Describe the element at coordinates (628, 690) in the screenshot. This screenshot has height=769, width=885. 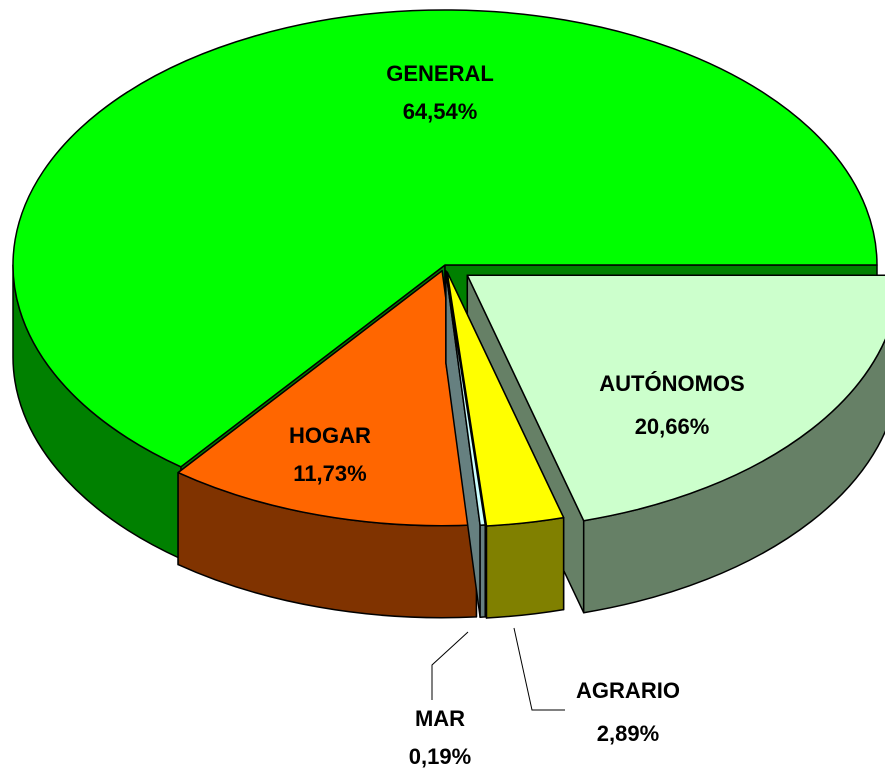
I see `slice-label: AGRARIO` at that location.